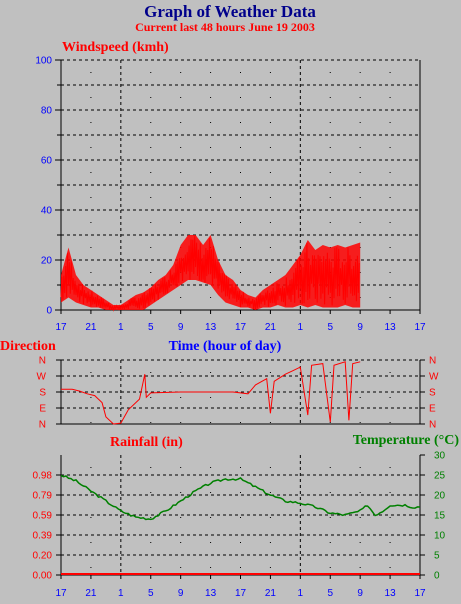 The width and height of the screenshot is (461, 604). I want to click on windspeed-x-tick-label: 9, so click(181, 327).